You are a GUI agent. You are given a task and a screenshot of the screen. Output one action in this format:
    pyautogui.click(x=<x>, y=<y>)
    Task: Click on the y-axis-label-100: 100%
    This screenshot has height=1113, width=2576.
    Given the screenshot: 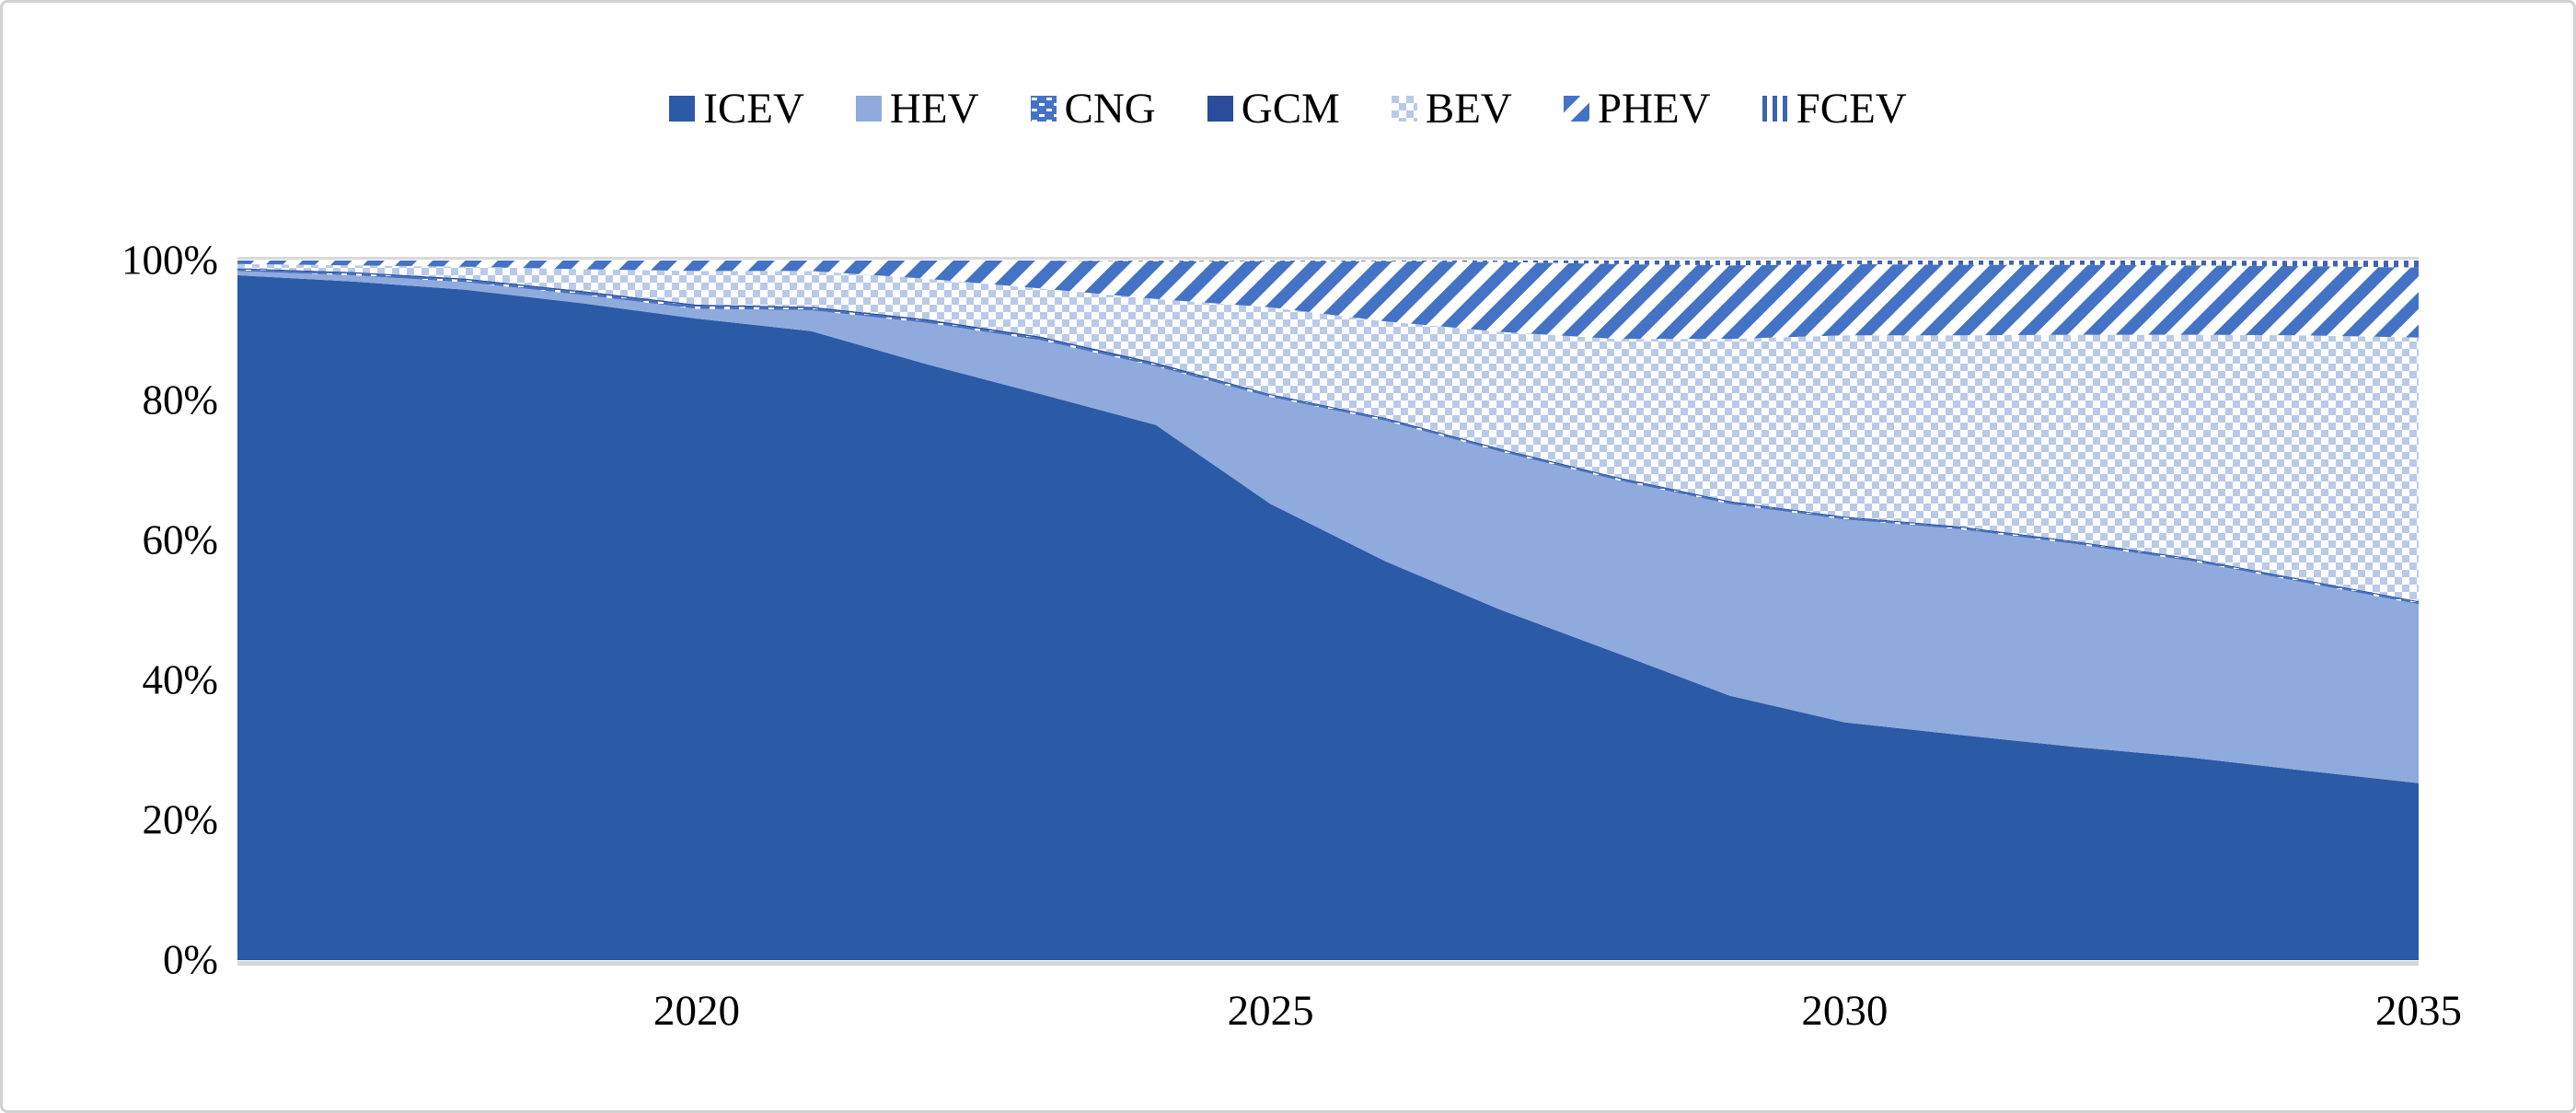 What is the action you would take?
    pyautogui.click(x=169, y=260)
    